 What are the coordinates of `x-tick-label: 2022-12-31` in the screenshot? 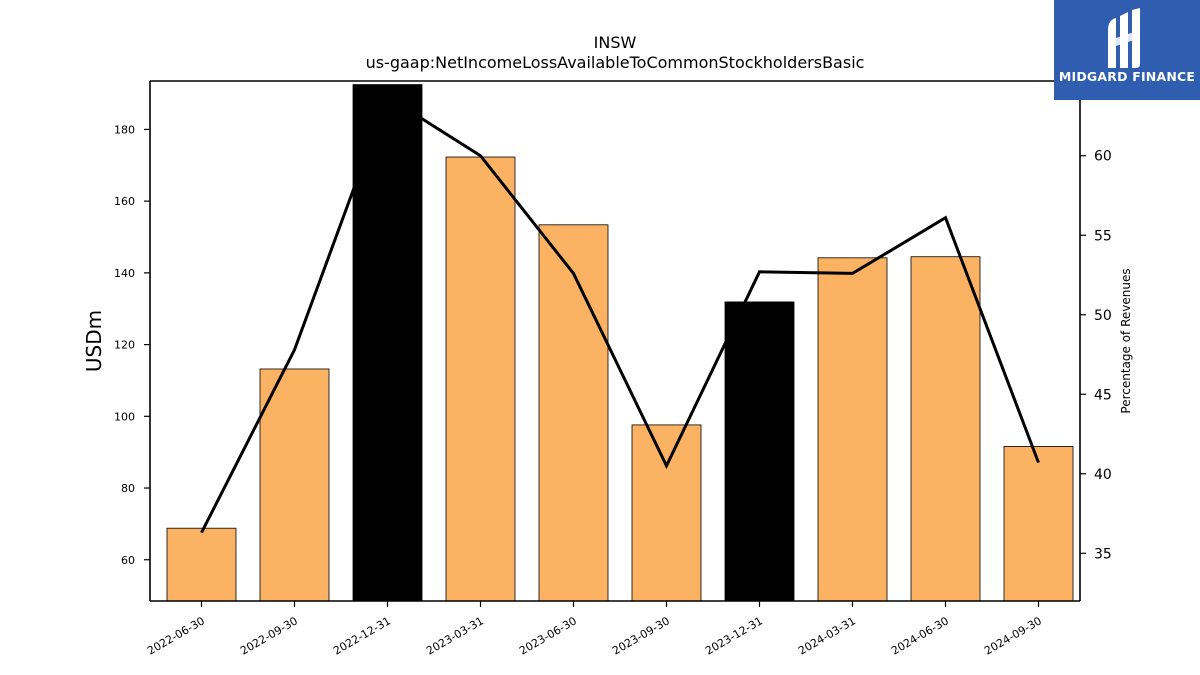 It's located at (362, 635).